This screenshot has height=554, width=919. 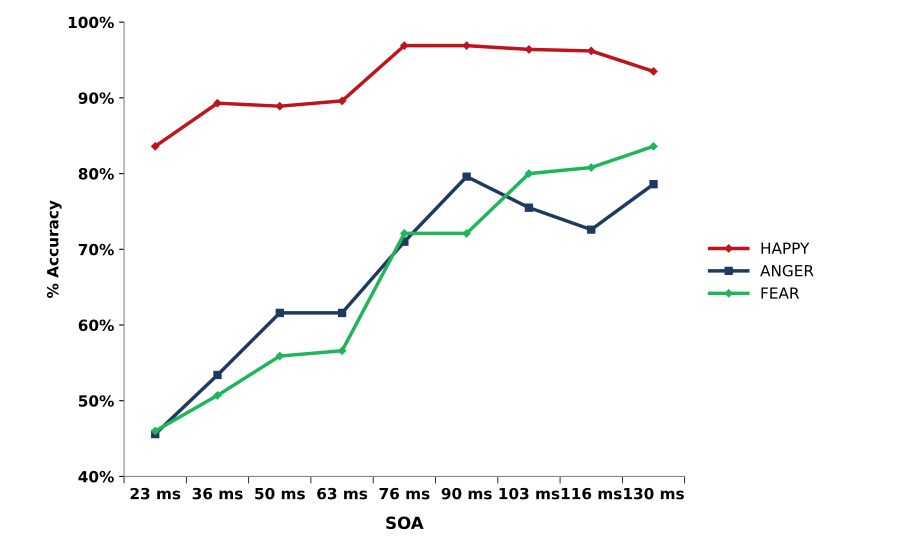 I want to click on y-axis-title: % Accuracy, so click(x=54, y=249).